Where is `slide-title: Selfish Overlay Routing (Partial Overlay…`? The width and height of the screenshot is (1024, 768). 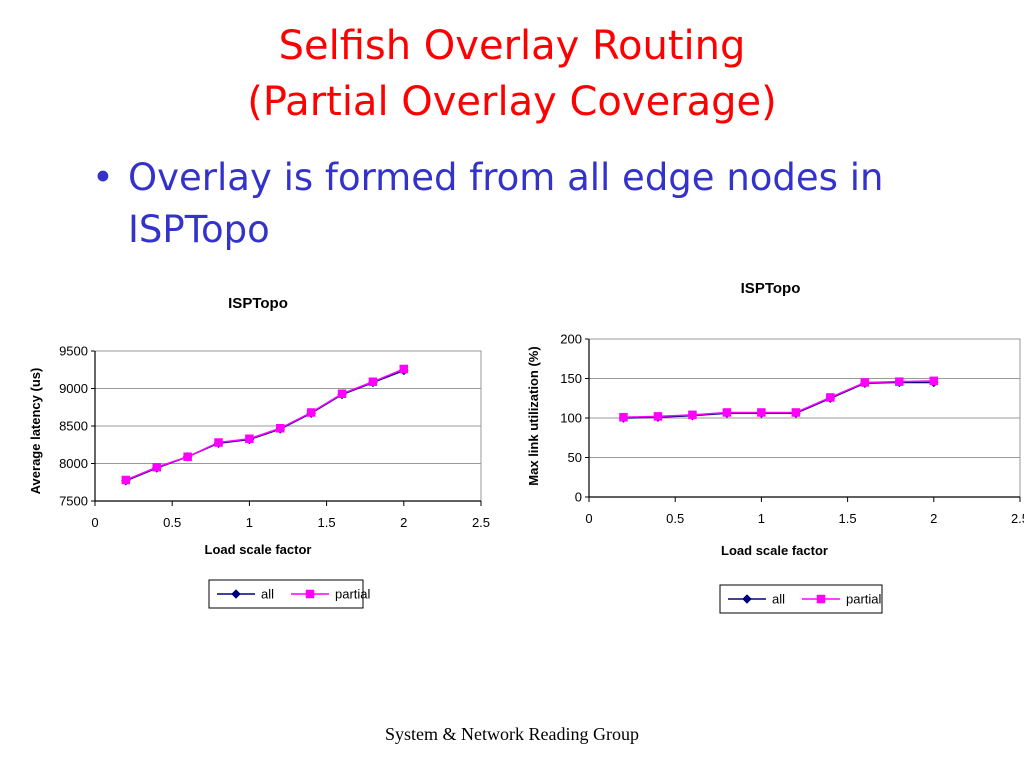 slide-title: Selfish Overlay Routing (Partial Overlay… is located at coordinates (512, 74).